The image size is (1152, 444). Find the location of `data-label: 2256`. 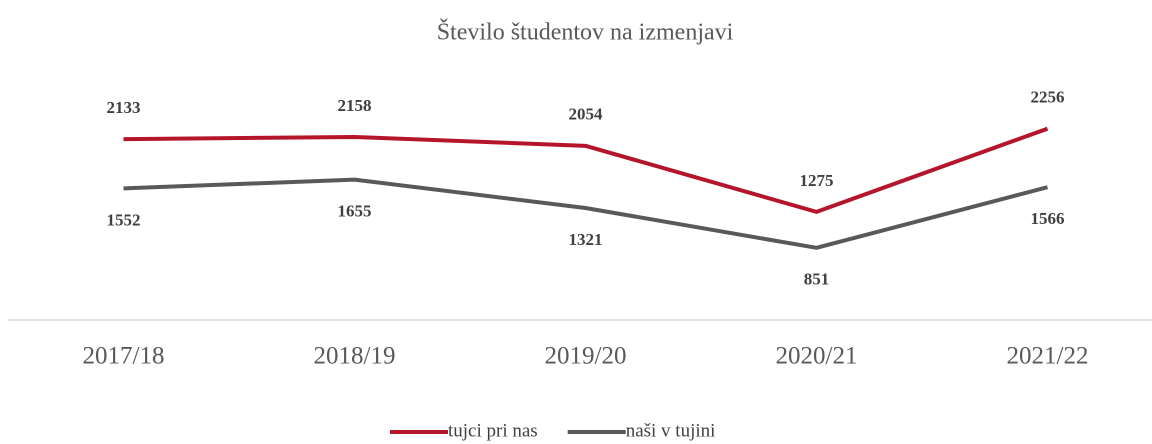

data-label: 2256 is located at coordinates (1048, 97).